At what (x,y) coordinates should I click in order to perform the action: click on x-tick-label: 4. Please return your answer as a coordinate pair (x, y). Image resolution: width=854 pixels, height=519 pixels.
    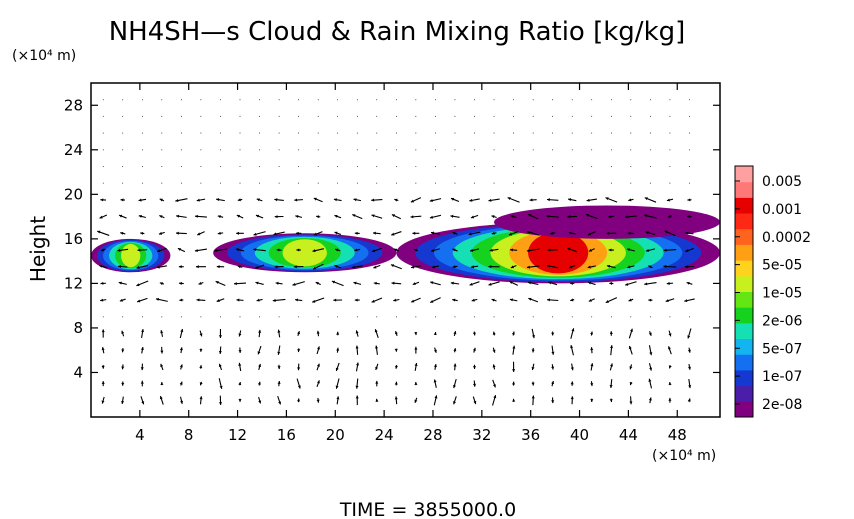
    Looking at the image, I should click on (140, 435).